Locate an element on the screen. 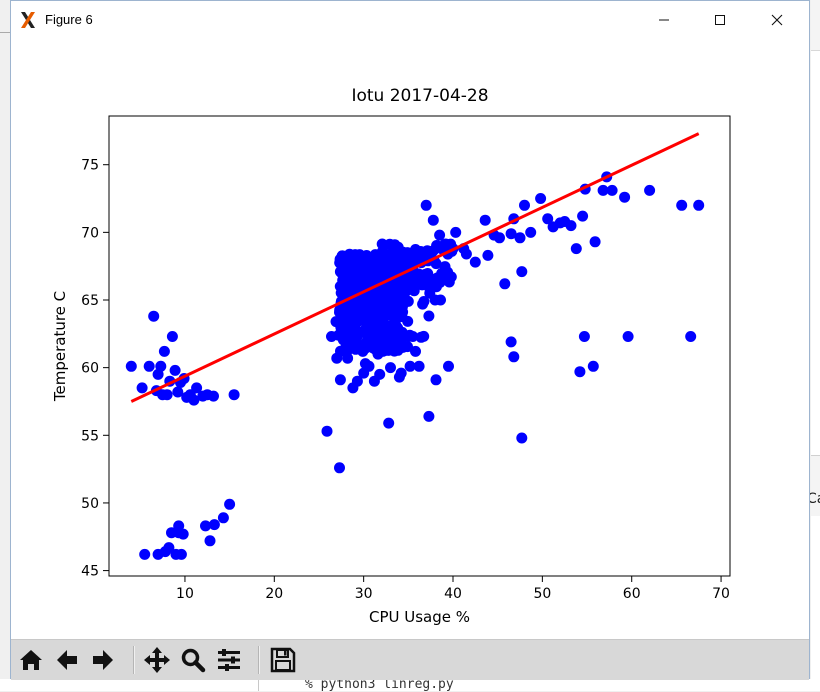  maximize-button is located at coordinates (720, 20).